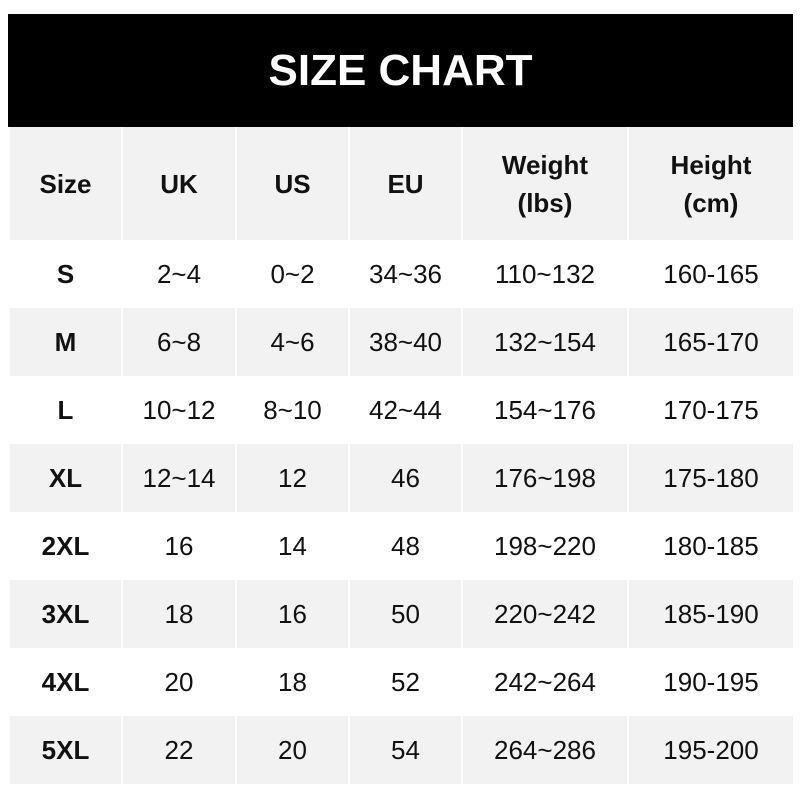 Image resolution: width=800 pixels, height=800 pixels. What do you see at coordinates (711, 614) in the screenshot?
I see `cell-height: 185-190` at bounding box center [711, 614].